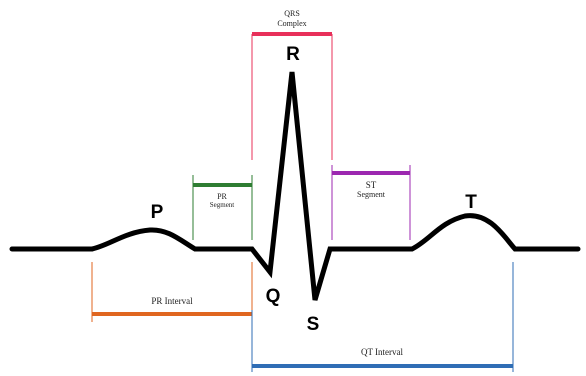 Image resolution: width=586 pixels, height=376 pixels. What do you see at coordinates (292, 13) in the screenshot?
I see `qrs-label-line1: QRS` at bounding box center [292, 13].